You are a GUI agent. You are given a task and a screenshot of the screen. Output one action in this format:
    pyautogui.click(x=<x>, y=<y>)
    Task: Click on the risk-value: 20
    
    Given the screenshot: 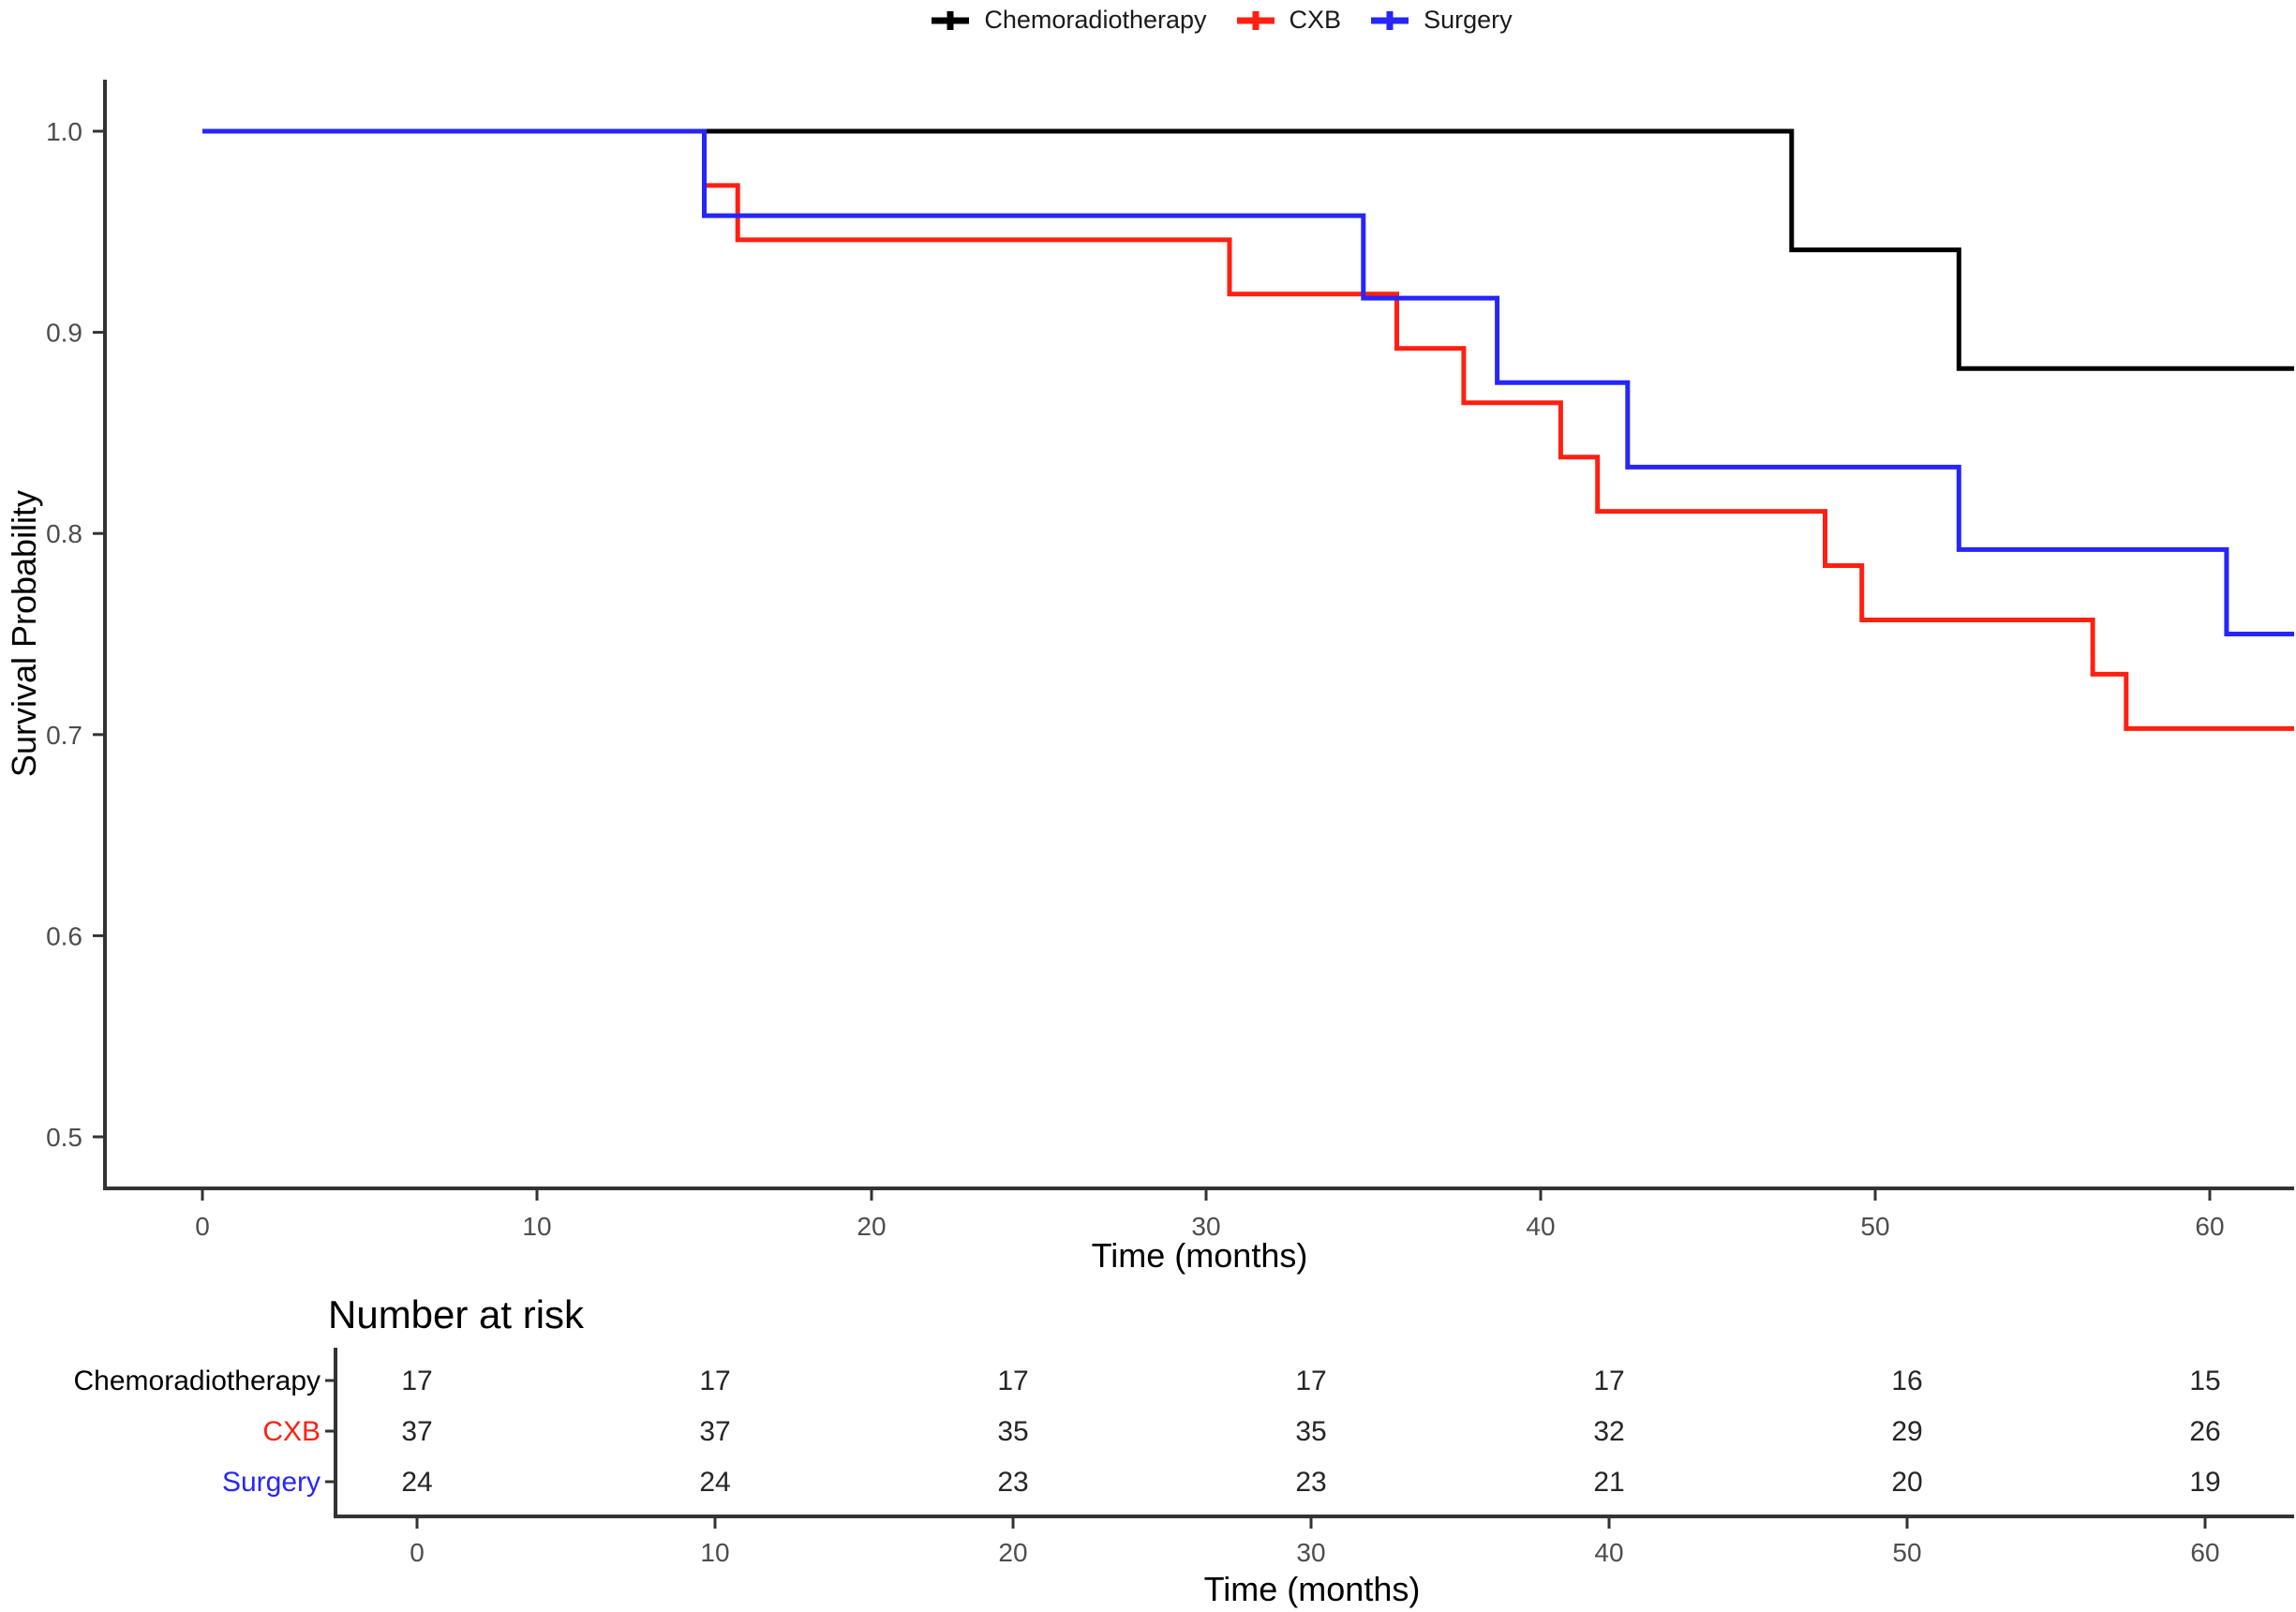 What is the action you would take?
    pyautogui.click(x=1906, y=1482)
    